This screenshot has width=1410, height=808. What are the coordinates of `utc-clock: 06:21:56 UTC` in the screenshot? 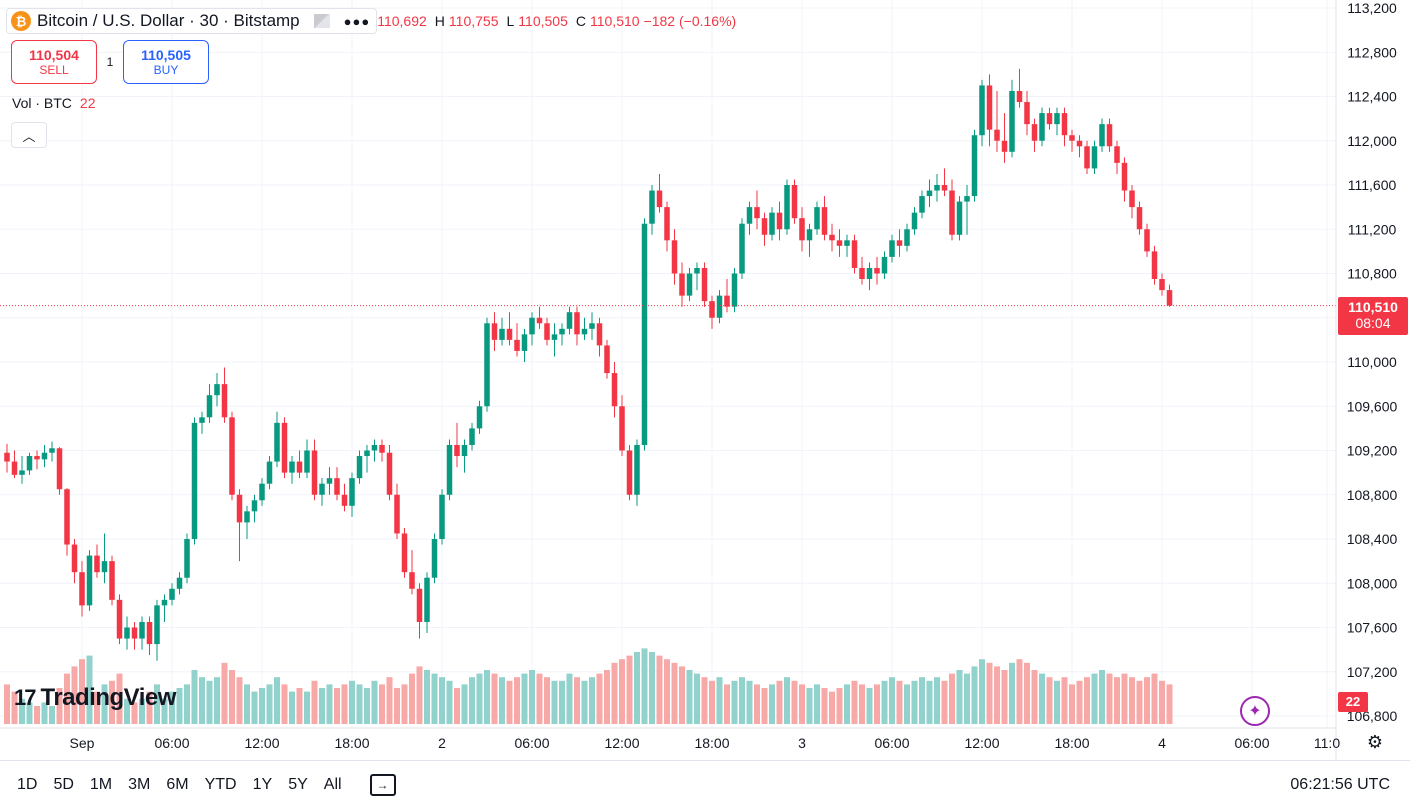 It's located at (1340, 784).